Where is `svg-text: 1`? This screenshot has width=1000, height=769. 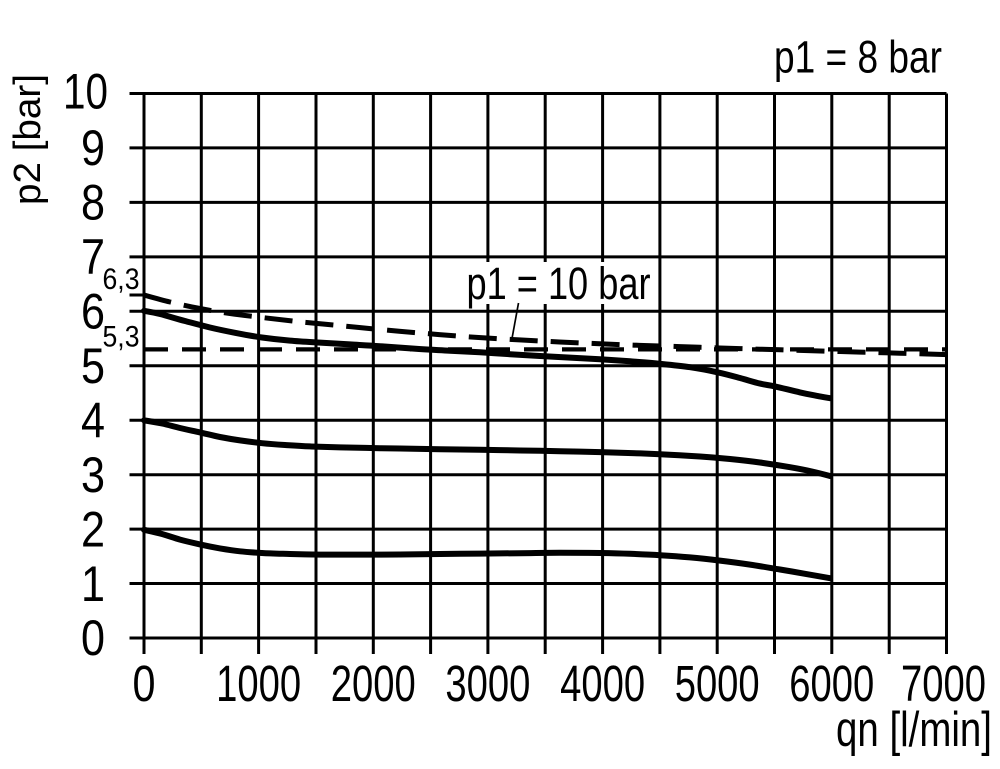 svg-text: 1 is located at coordinates (93, 584).